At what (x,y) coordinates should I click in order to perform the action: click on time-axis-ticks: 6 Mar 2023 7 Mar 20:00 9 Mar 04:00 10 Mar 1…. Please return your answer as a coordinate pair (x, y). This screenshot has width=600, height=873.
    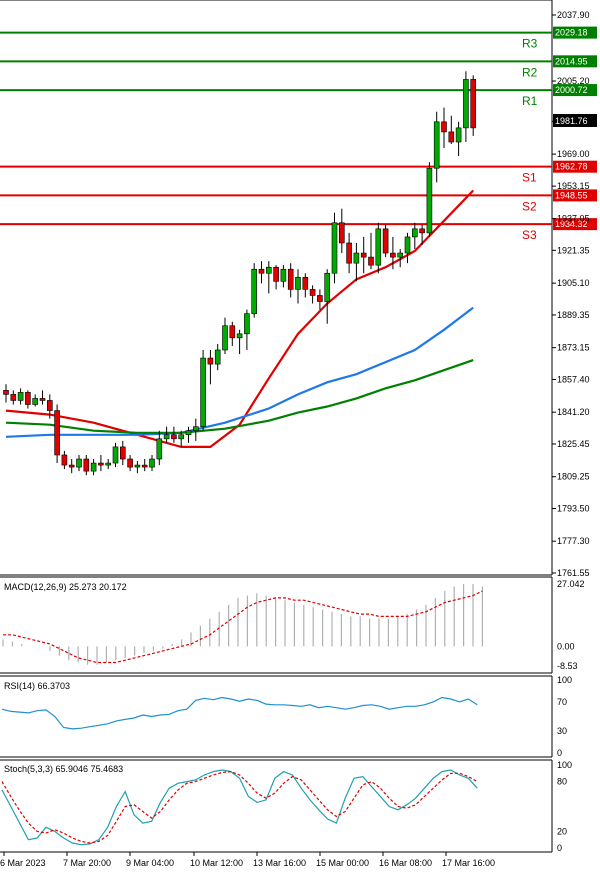
    Looking at the image, I should click on (247, 860).